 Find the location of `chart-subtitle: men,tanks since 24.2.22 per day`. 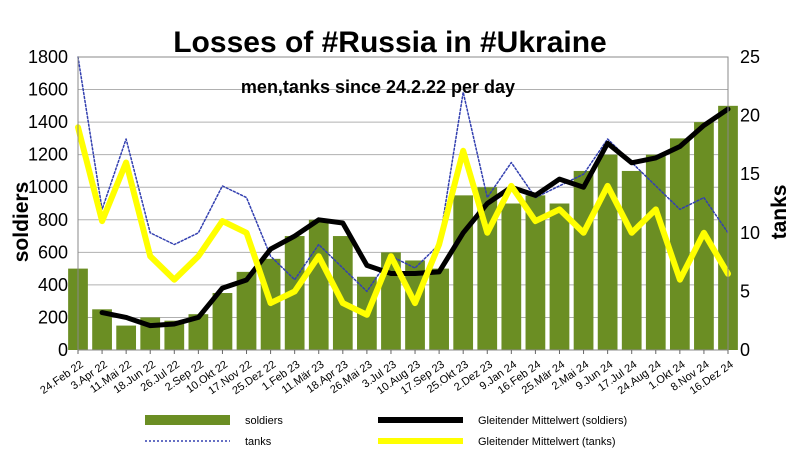

chart-subtitle: men,tanks since 24.2.22 per day is located at coordinates (378, 87).